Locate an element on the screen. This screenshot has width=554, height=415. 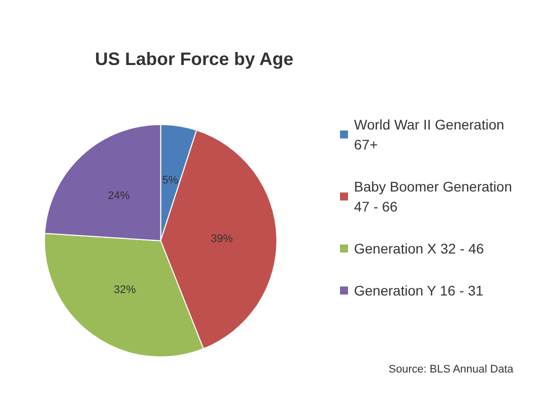
legend-label: Baby Boomer Generation 47 - 66 is located at coordinates (435, 196).